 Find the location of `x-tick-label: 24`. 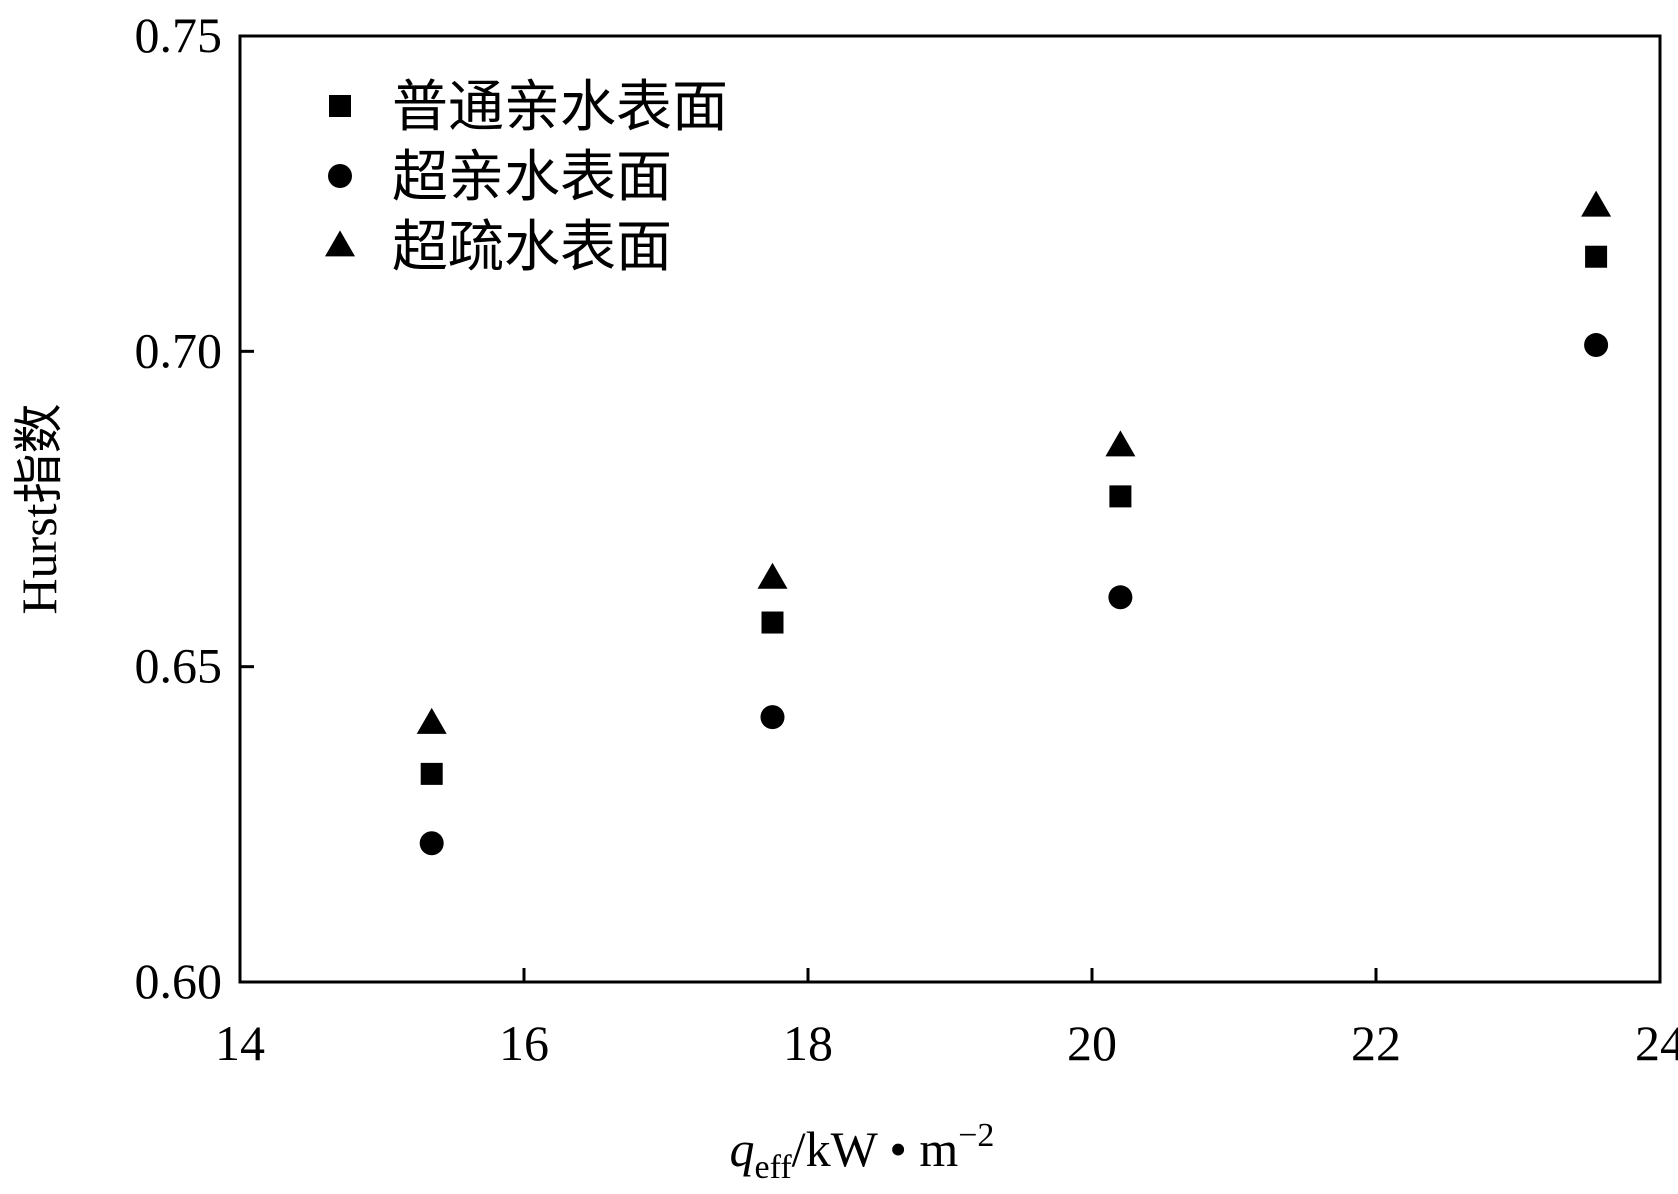

x-tick-label: 24 is located at coordinates (1656, 1043).